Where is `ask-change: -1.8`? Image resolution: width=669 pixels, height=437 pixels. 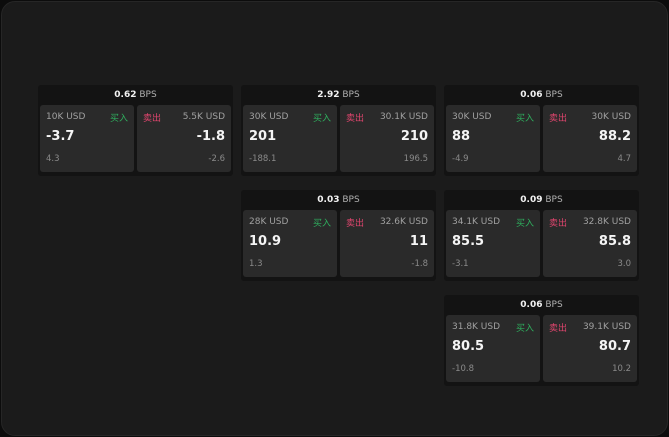 ask-change: -1.8 is located at coordinates (419, 264).